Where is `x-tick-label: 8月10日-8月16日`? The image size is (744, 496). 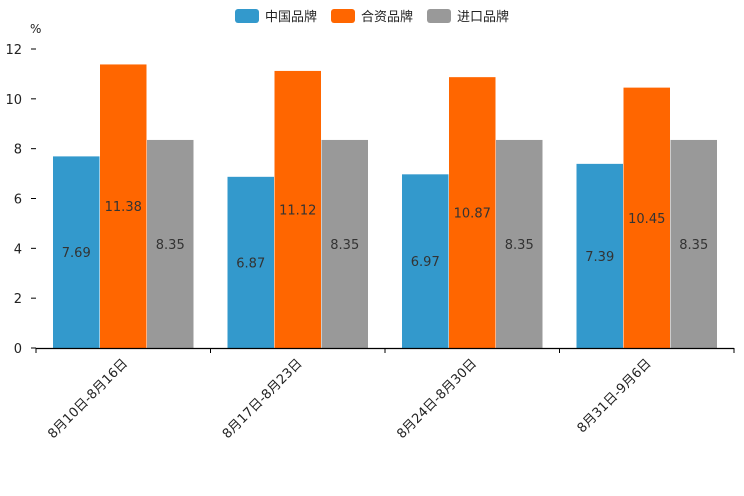 x-tick-label: 8月10日-8月16日 is located at coordinates (88, 399).